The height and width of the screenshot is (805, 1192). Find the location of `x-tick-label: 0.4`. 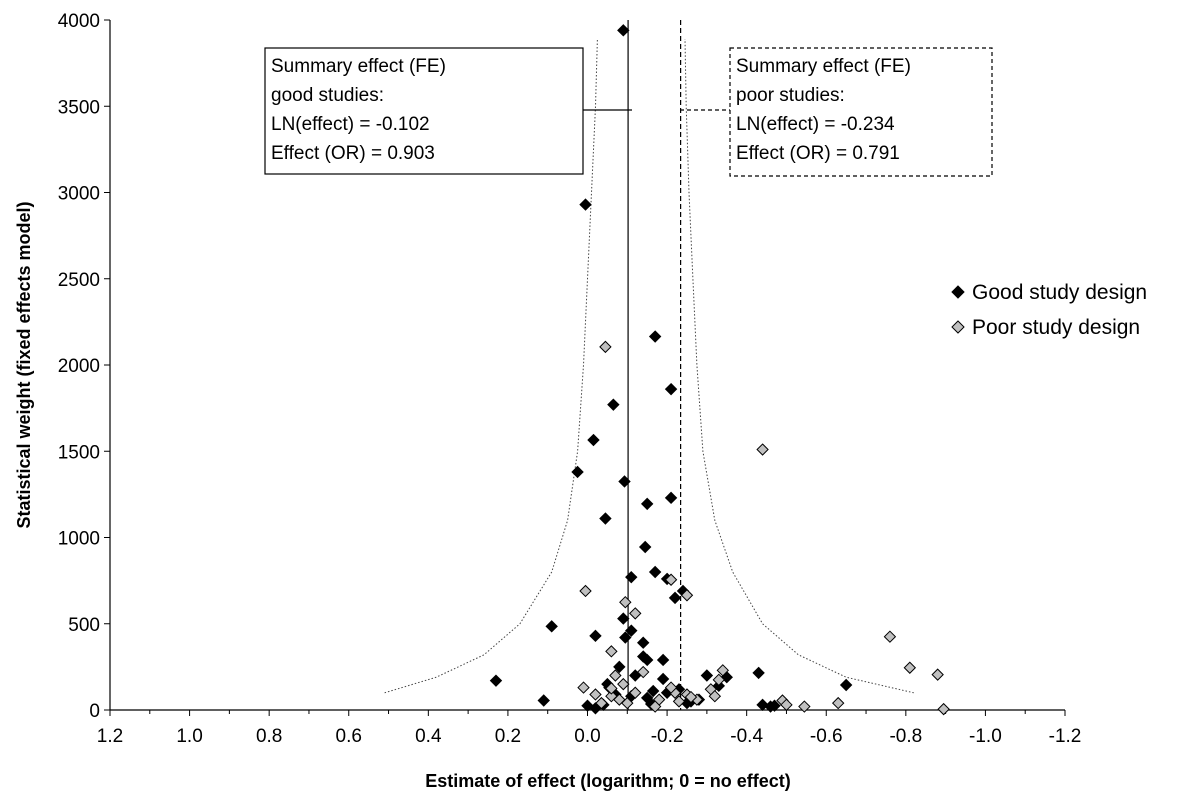

x-tick-label: 0.4 is located at coordinates (428, 736).